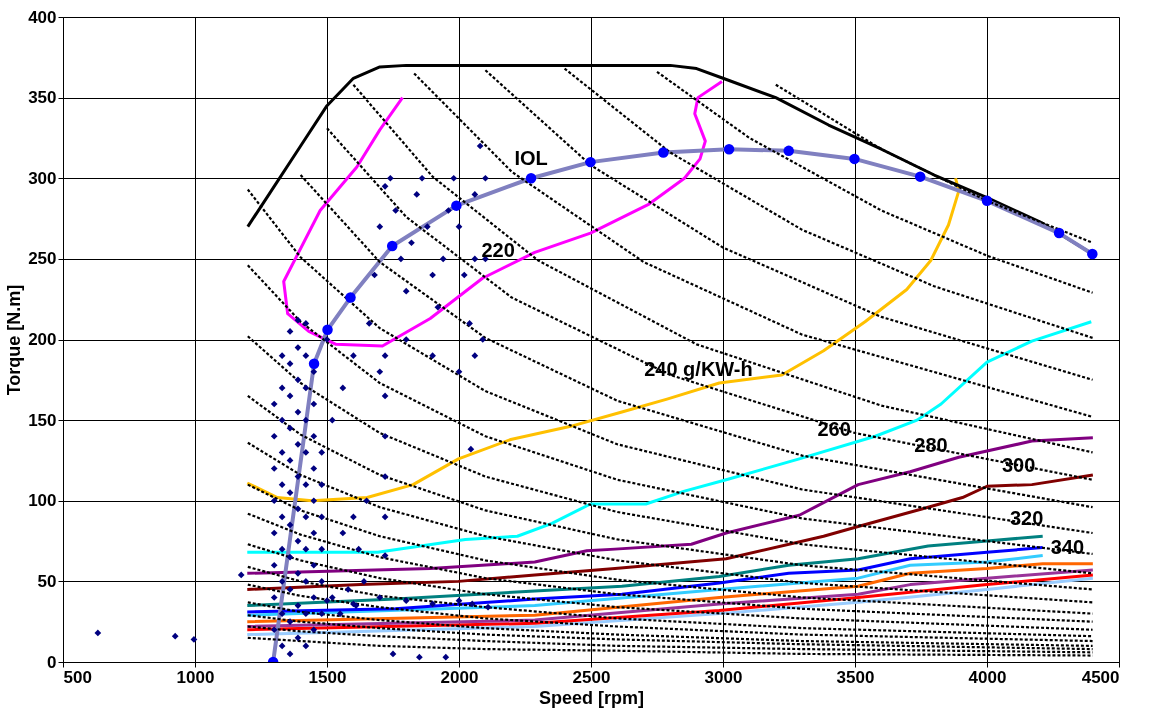 Image resolution: width=1155 pixels, height=716 pixels. What do you see at coordinates (327, 677) in the screenshot?
I see `x-tick-label: 1500` at bounding box center [327, 677].